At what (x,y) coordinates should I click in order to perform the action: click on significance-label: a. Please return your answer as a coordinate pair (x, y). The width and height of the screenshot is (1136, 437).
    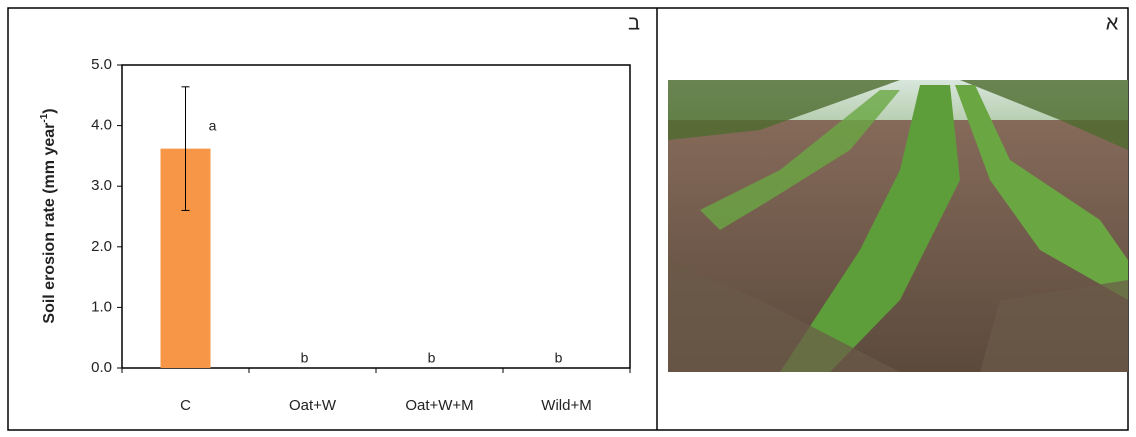
    Looking at the image, I should click on (213, 125).